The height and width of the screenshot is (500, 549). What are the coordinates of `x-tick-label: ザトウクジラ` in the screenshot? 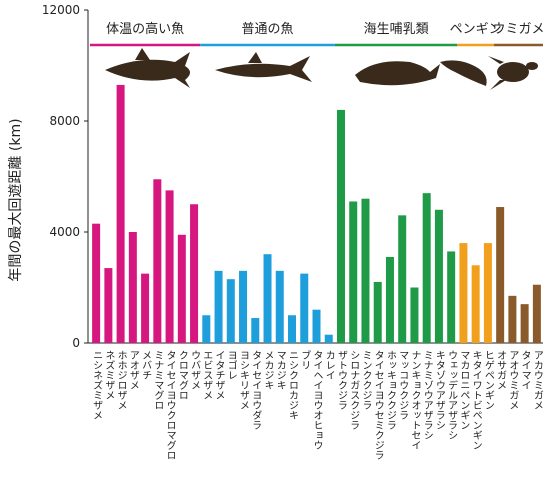 It's located at (341, 380).